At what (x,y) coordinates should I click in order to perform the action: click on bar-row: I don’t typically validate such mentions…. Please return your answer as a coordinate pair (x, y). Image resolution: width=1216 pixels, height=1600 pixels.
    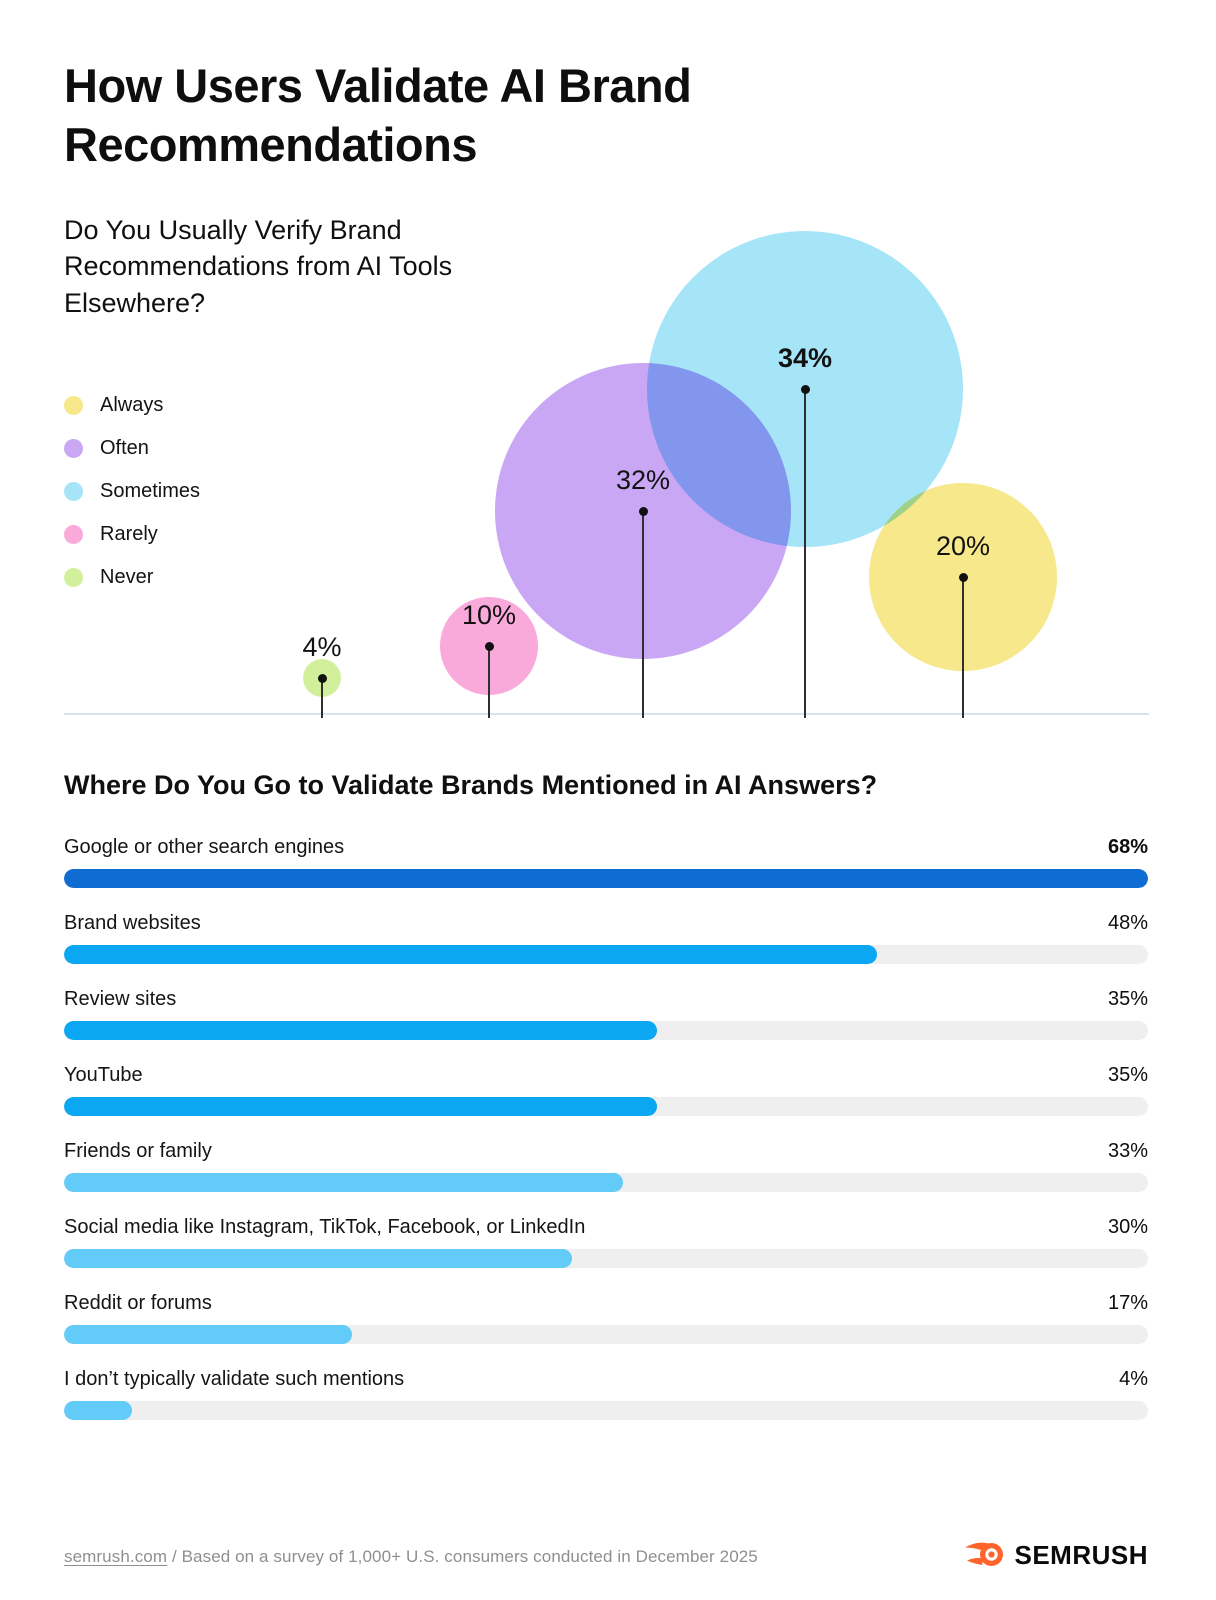
    Looking at the image, I should click on (606, 1394).